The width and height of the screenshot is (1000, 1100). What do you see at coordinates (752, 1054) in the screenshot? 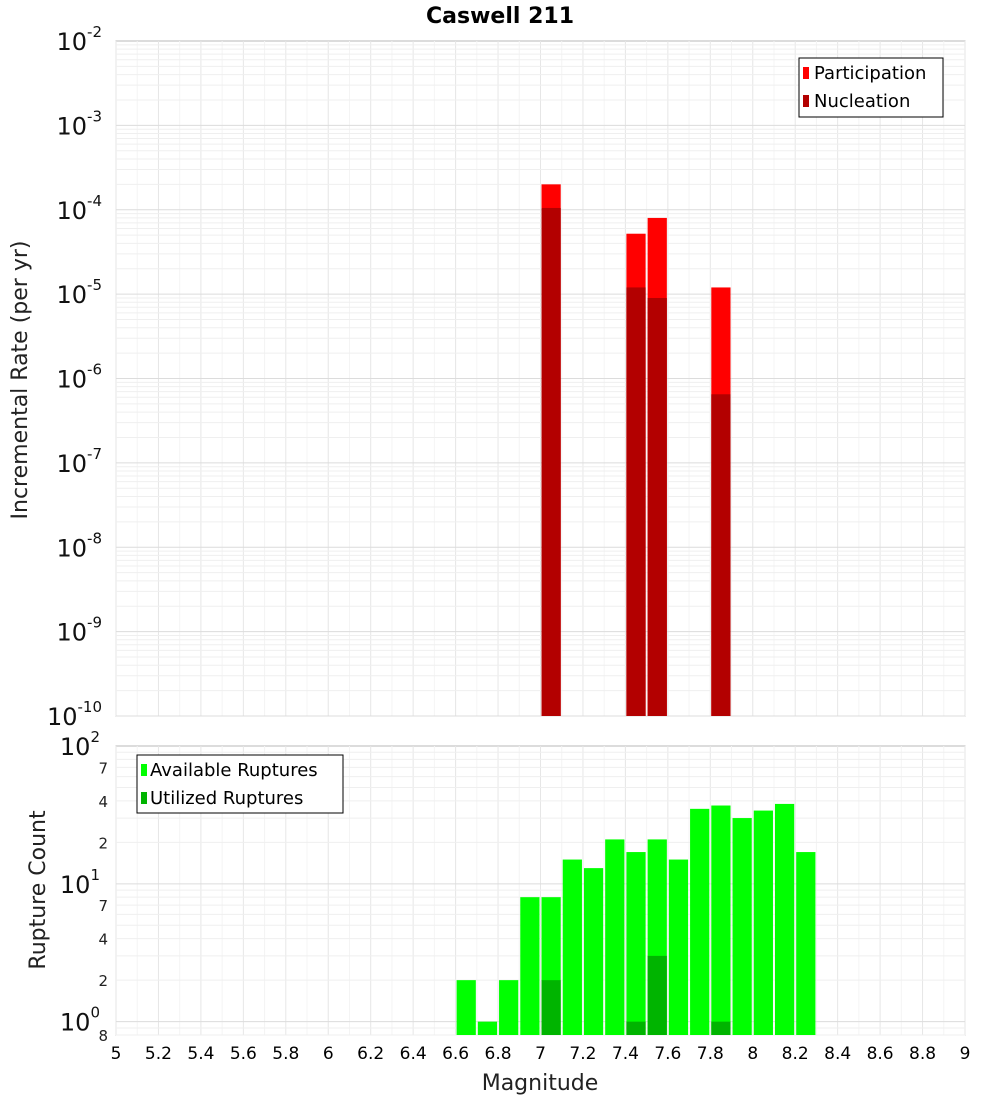
I see `x-tick-label: 8` at bounding box center [752, 1054].